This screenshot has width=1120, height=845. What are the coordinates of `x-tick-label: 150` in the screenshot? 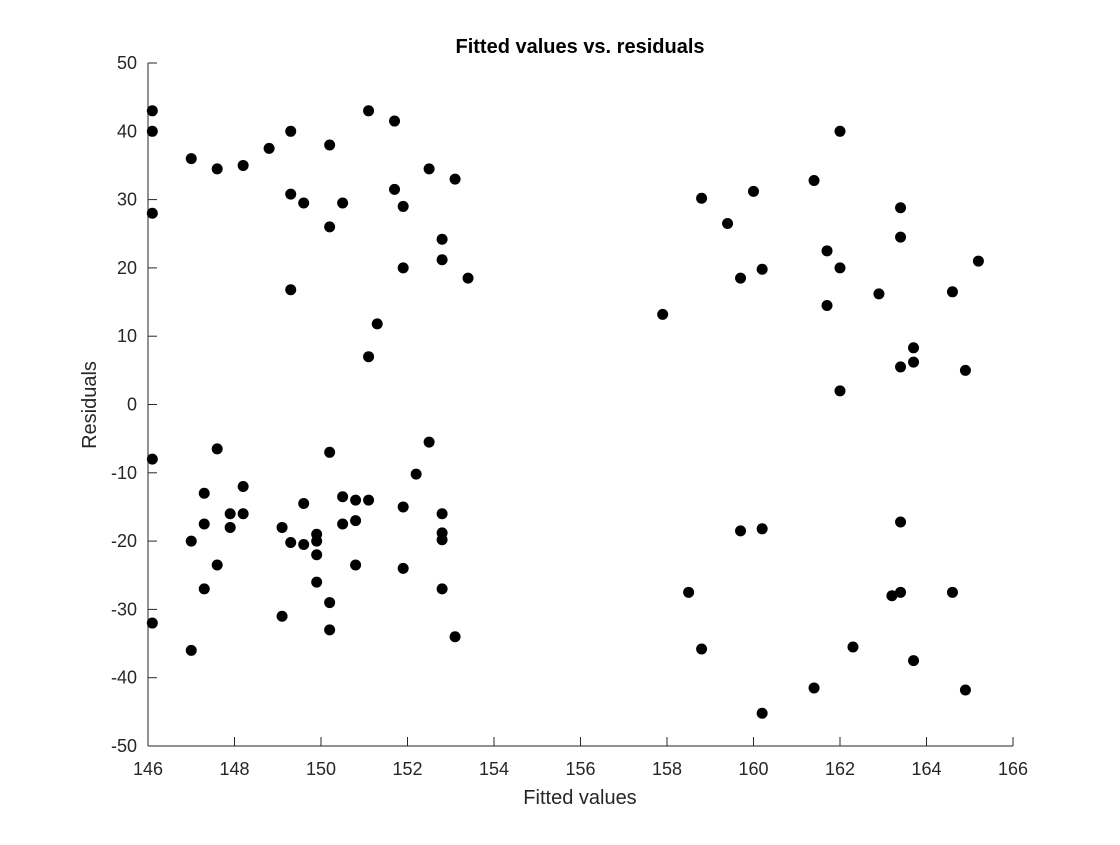 It's located at (321, 769).